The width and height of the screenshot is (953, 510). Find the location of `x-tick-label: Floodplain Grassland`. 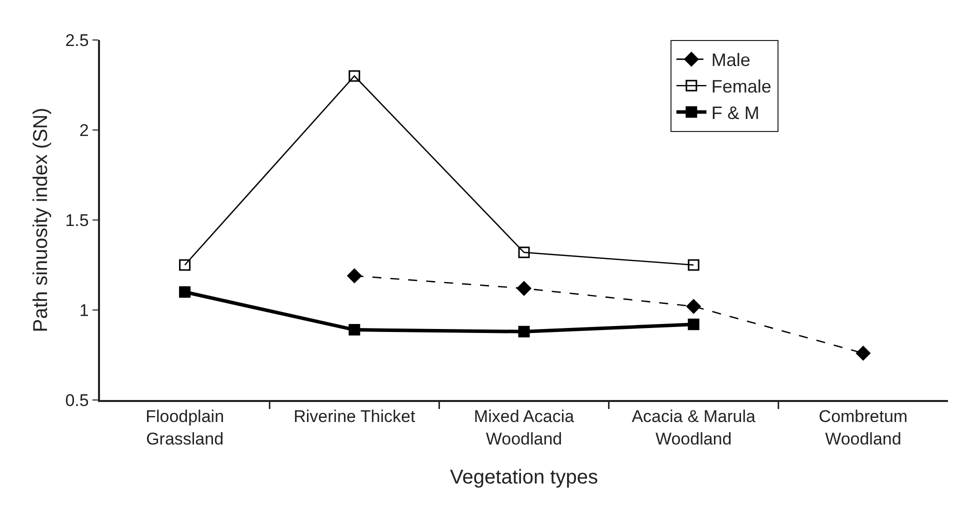

x-tick-label: Floodplain Grassland is located at coordinates (185, 427).